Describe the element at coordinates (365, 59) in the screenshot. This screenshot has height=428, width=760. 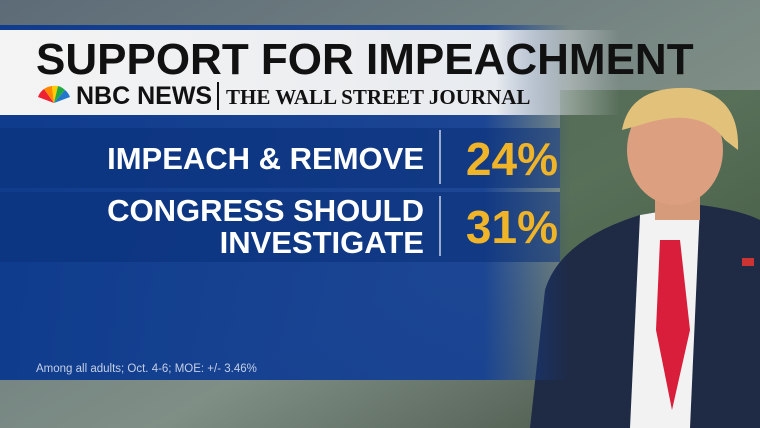
I see `title: SUPPORT FOR IMPEACHMENT` at that location.